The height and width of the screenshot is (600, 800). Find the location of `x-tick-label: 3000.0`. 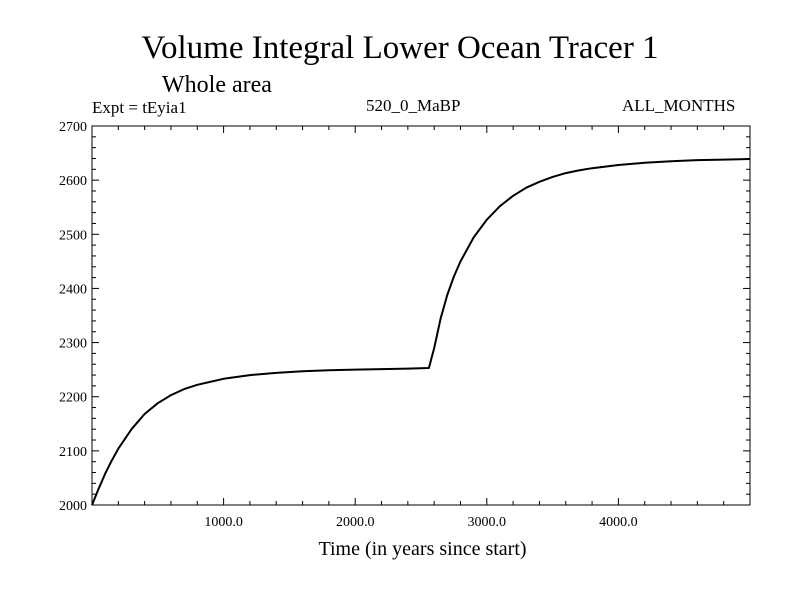

x-tick-label: 3000.0 is located at coordinates (487, 522).